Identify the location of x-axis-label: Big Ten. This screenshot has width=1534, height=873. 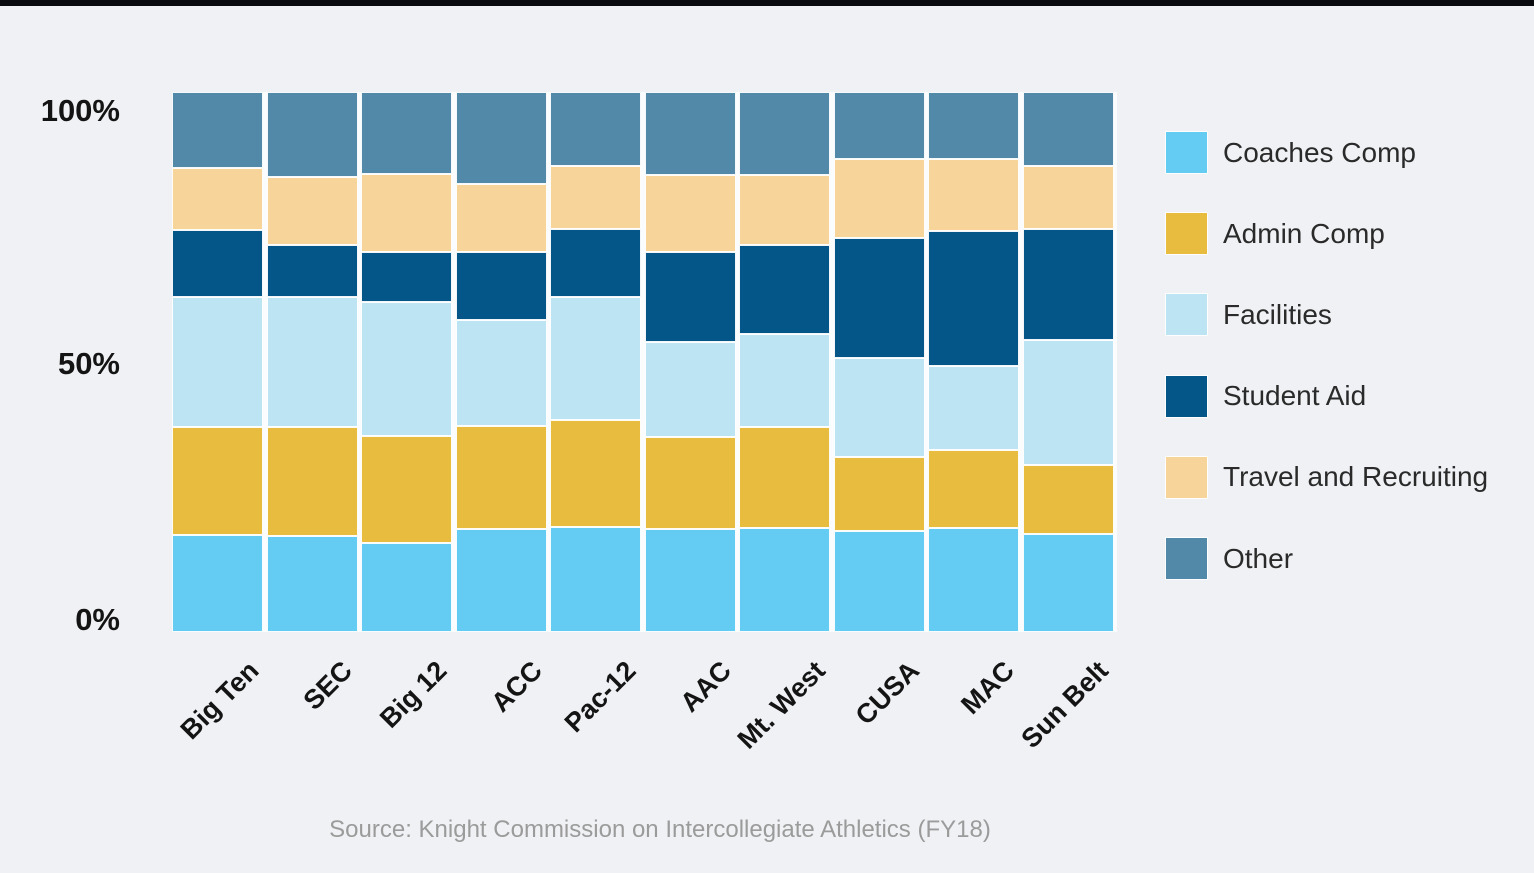
(219, 700).